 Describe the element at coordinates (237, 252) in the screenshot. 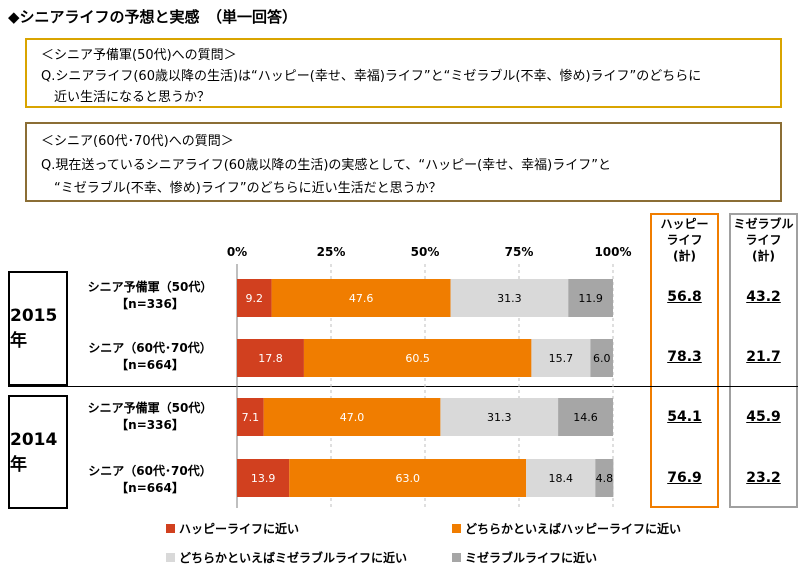

I see `x-tick-label: 0%` at that location.